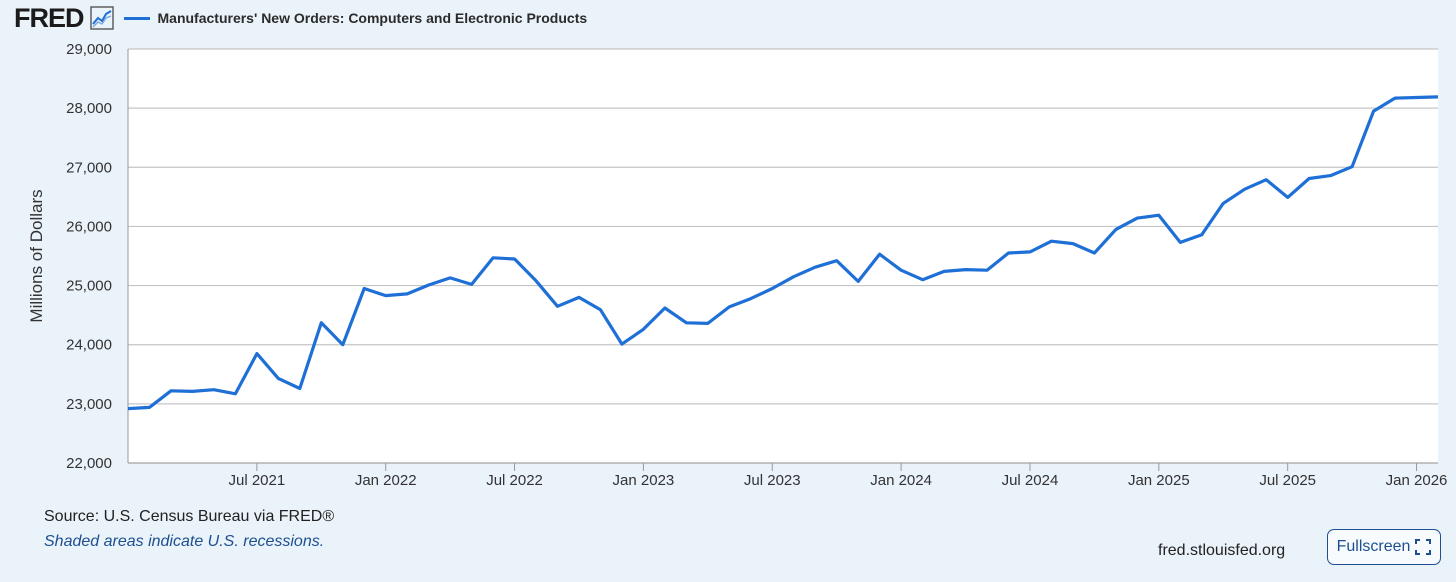 The width and height of the screenshot is (1456, 582). Describe the element at coordinates (514, 480) in the screenshot. I see `x-tick-label: Jul 2022` at that location.